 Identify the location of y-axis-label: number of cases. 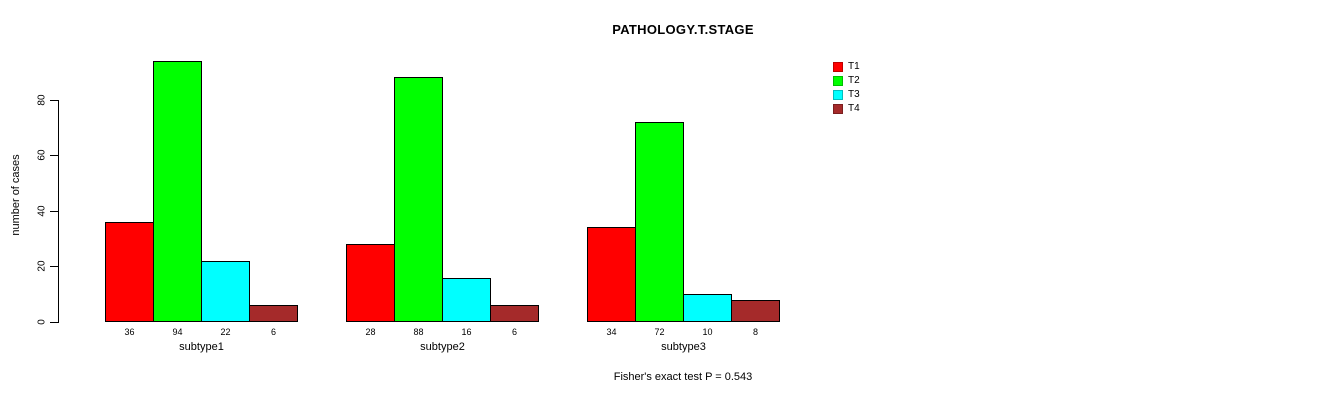
(16, 195).